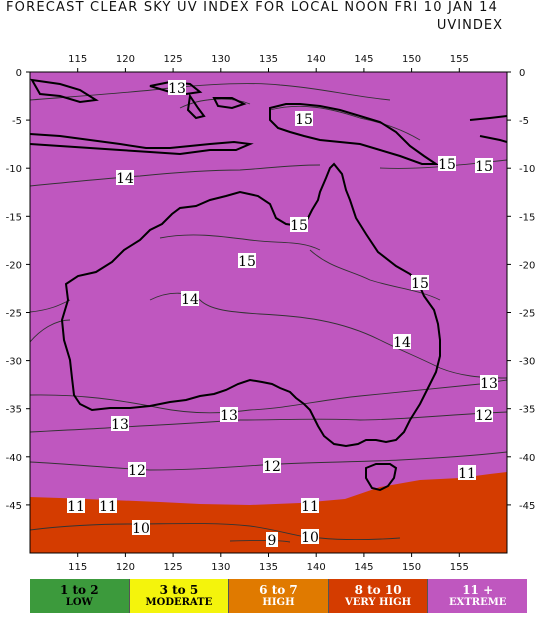 The height and width of the screenshot is (637, 553). I want to click on lat-tick-label-right: -35, so click(527, 410).